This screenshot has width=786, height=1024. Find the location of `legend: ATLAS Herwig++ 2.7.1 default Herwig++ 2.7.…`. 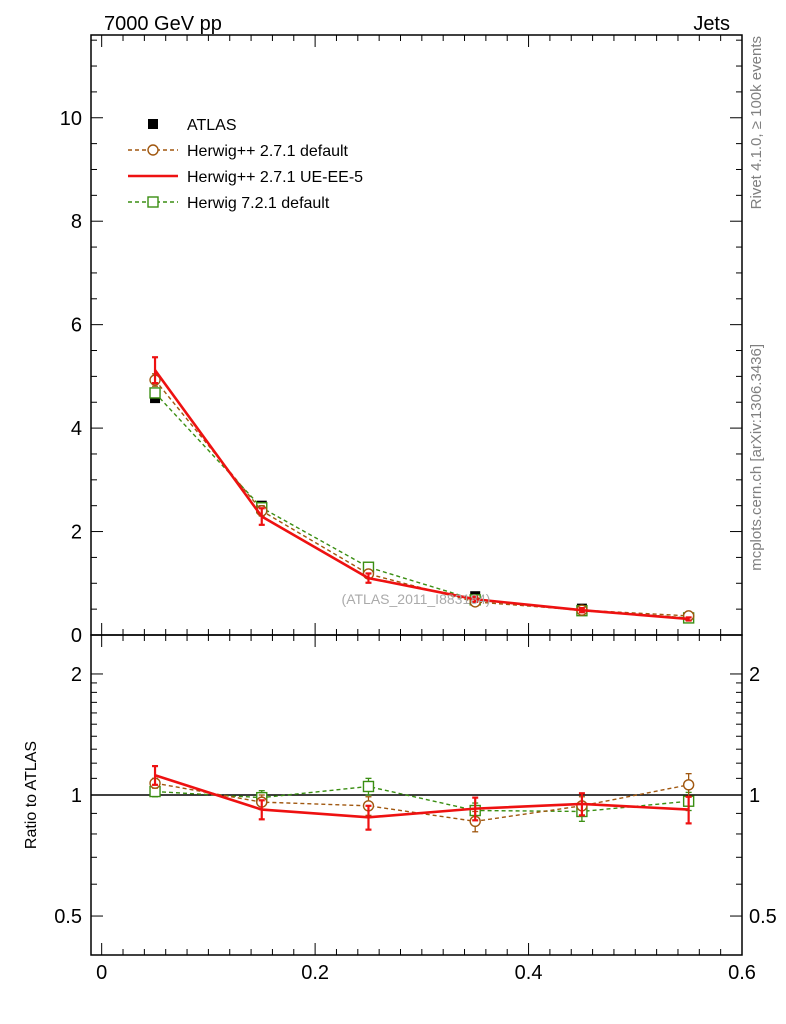

legend: ATLAS Herwig++ 2.7.1 default Herwig++ 2.7.… is located at coordinates (245, 164).